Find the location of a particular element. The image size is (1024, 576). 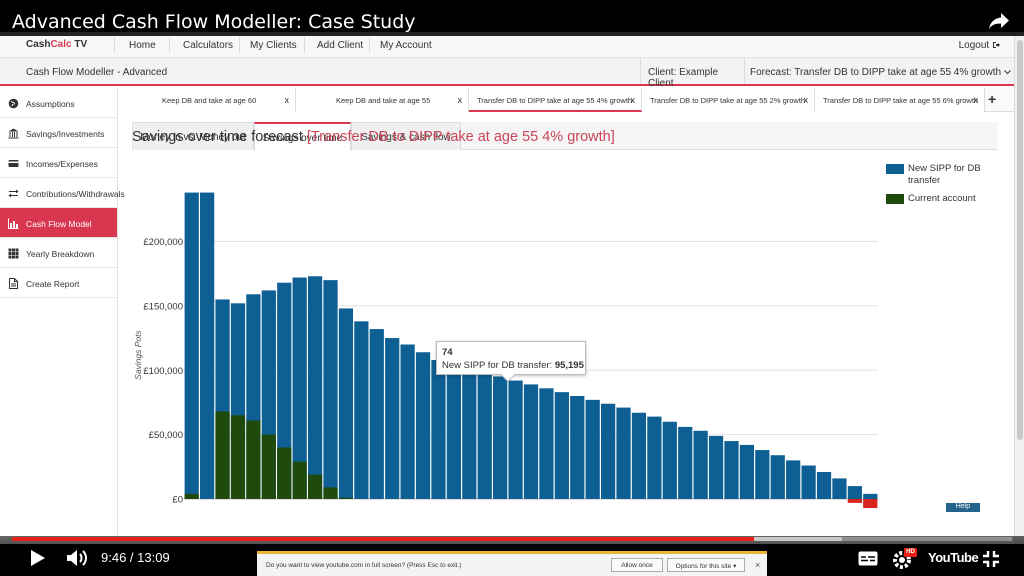

logout-link: Logout is located at coordinates (979, 45).